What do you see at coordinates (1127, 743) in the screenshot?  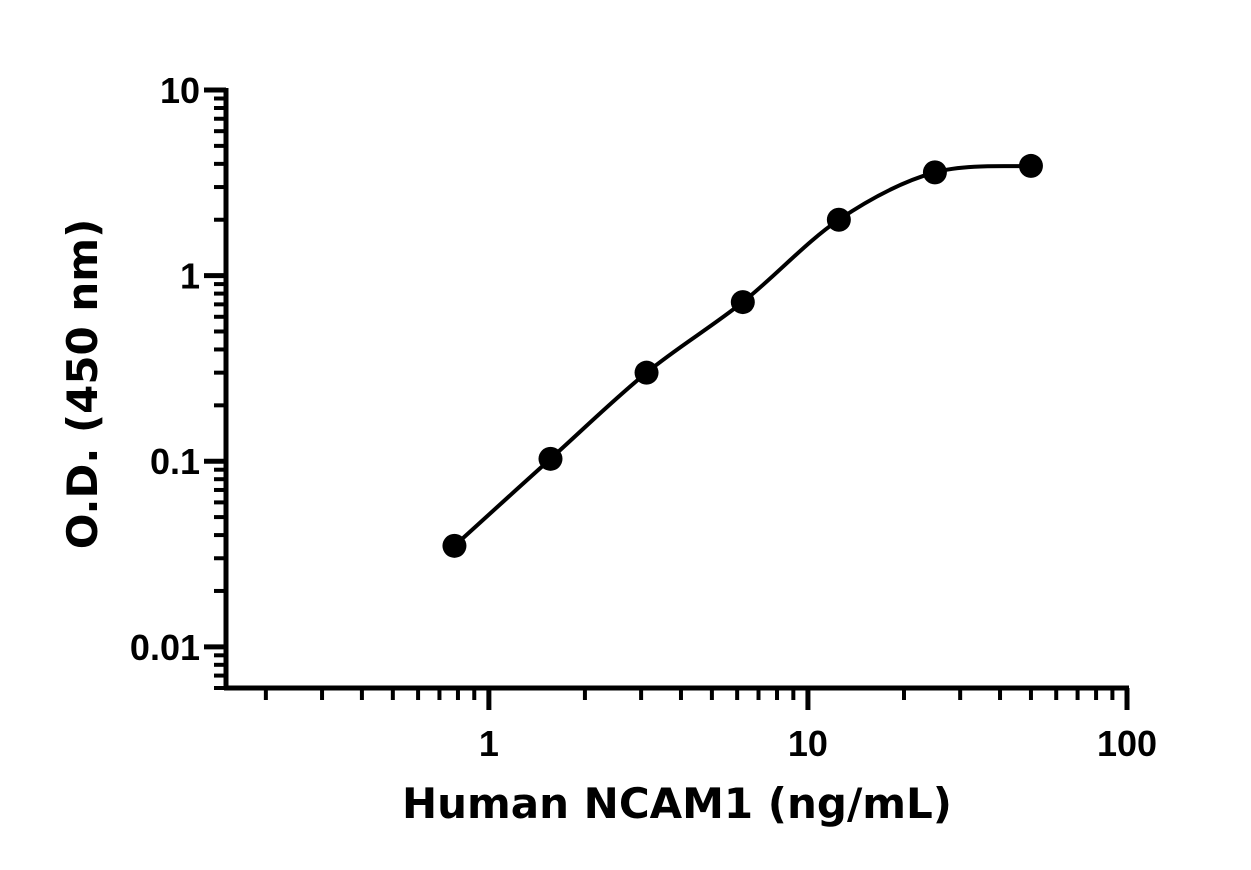 I see `x-tick-label: 100` at bounding box center [1127, 743].